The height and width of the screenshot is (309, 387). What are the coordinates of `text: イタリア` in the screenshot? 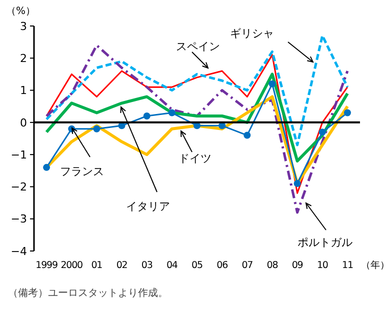 It's located at (148, 206).